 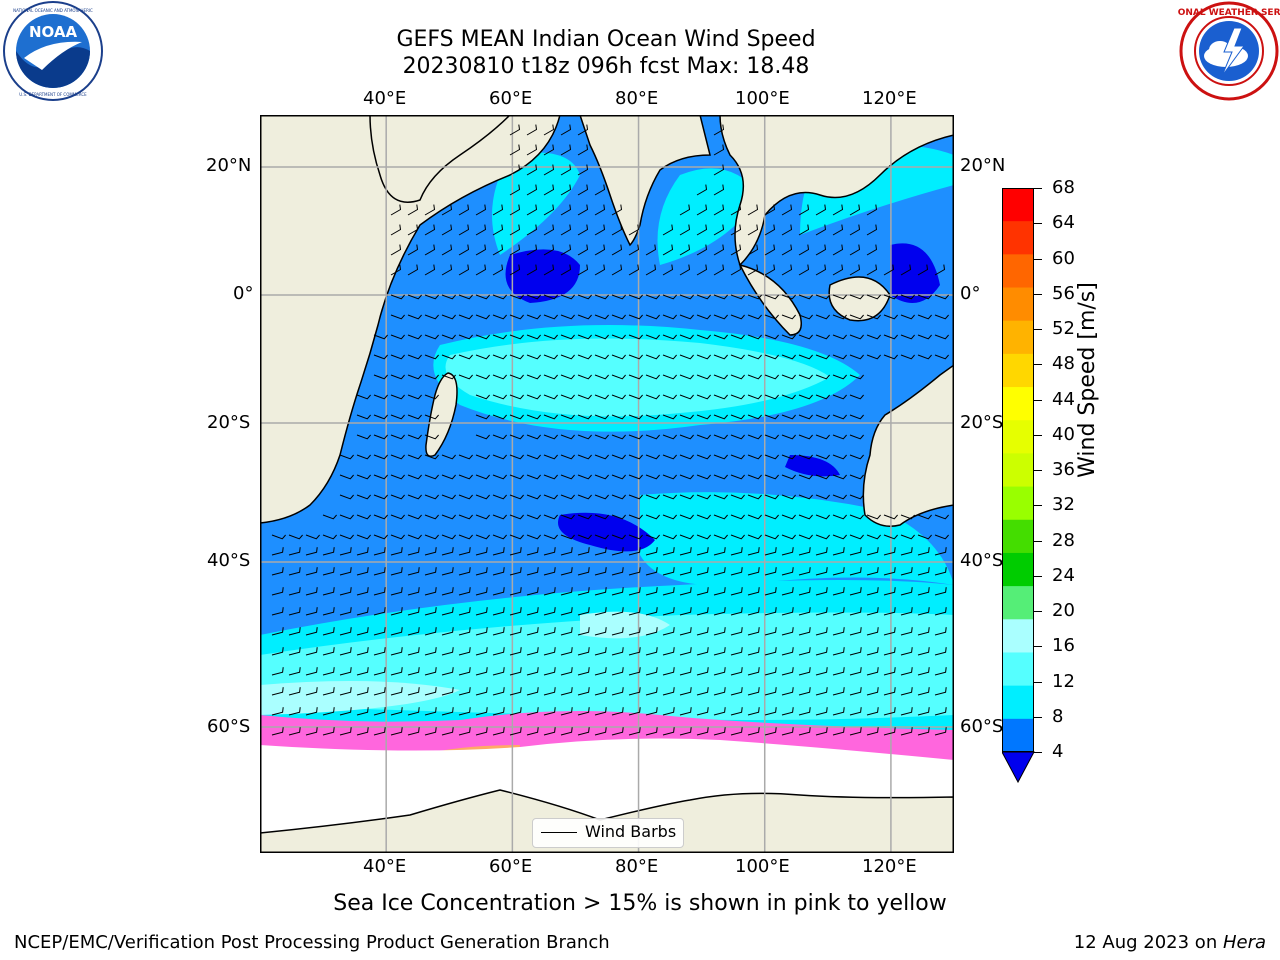 I want to click on lat-label-right: 60°S, so click(x=982, y=726).